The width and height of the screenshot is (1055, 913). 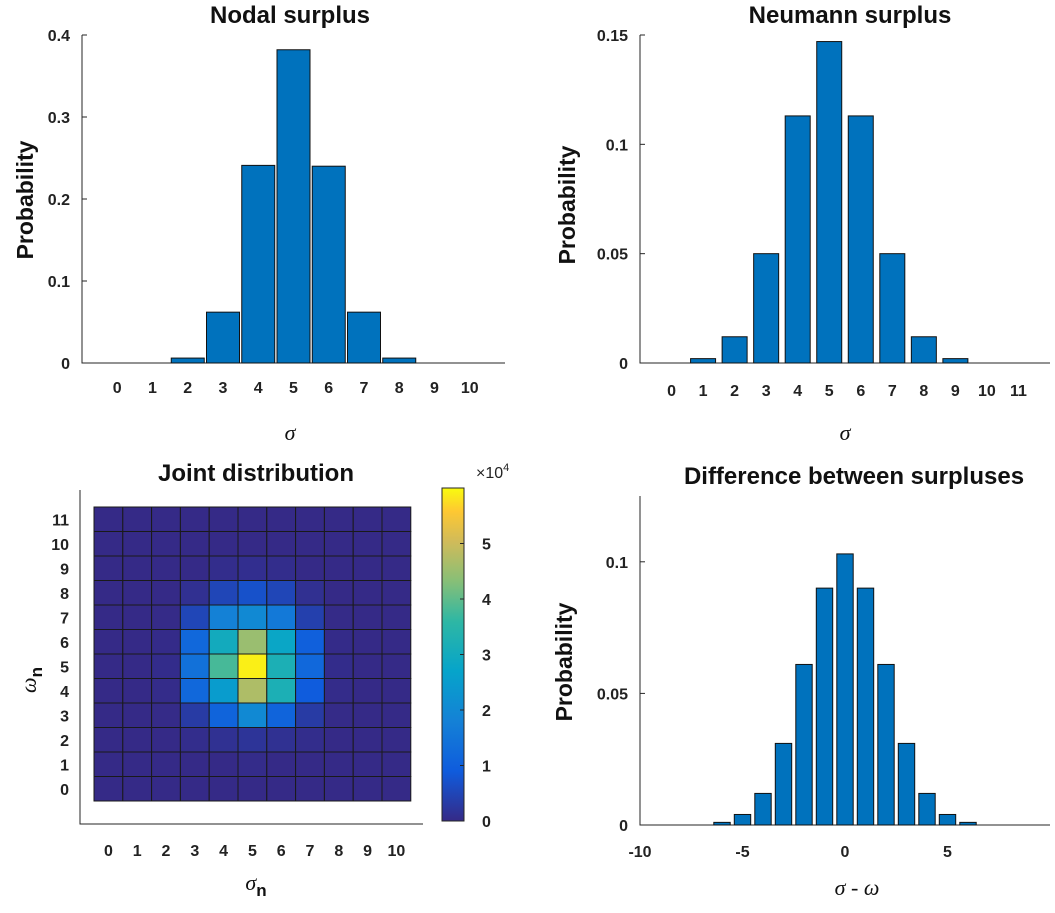 What do you see at coordinates (64, 667) in the screenshot?
I see `joint-ytick-label: 5` at bounding box center [64, 667].